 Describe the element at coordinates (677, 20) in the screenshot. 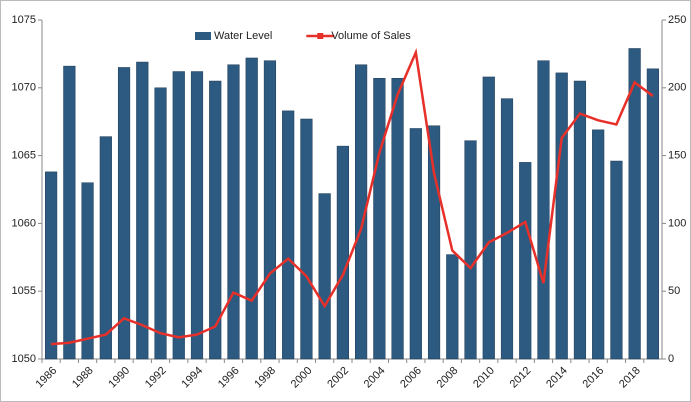

I see `y2-tick-label: 250` at that location.